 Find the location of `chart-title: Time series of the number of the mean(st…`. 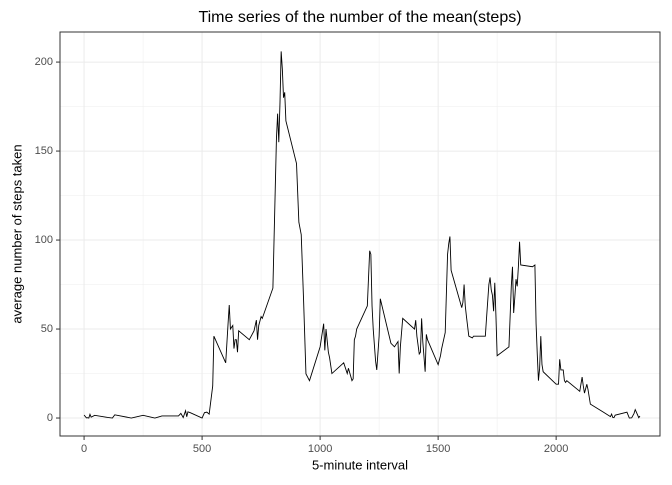

chart-title: Time series of the number of the mean(st… is located at coordinates (359, 17).